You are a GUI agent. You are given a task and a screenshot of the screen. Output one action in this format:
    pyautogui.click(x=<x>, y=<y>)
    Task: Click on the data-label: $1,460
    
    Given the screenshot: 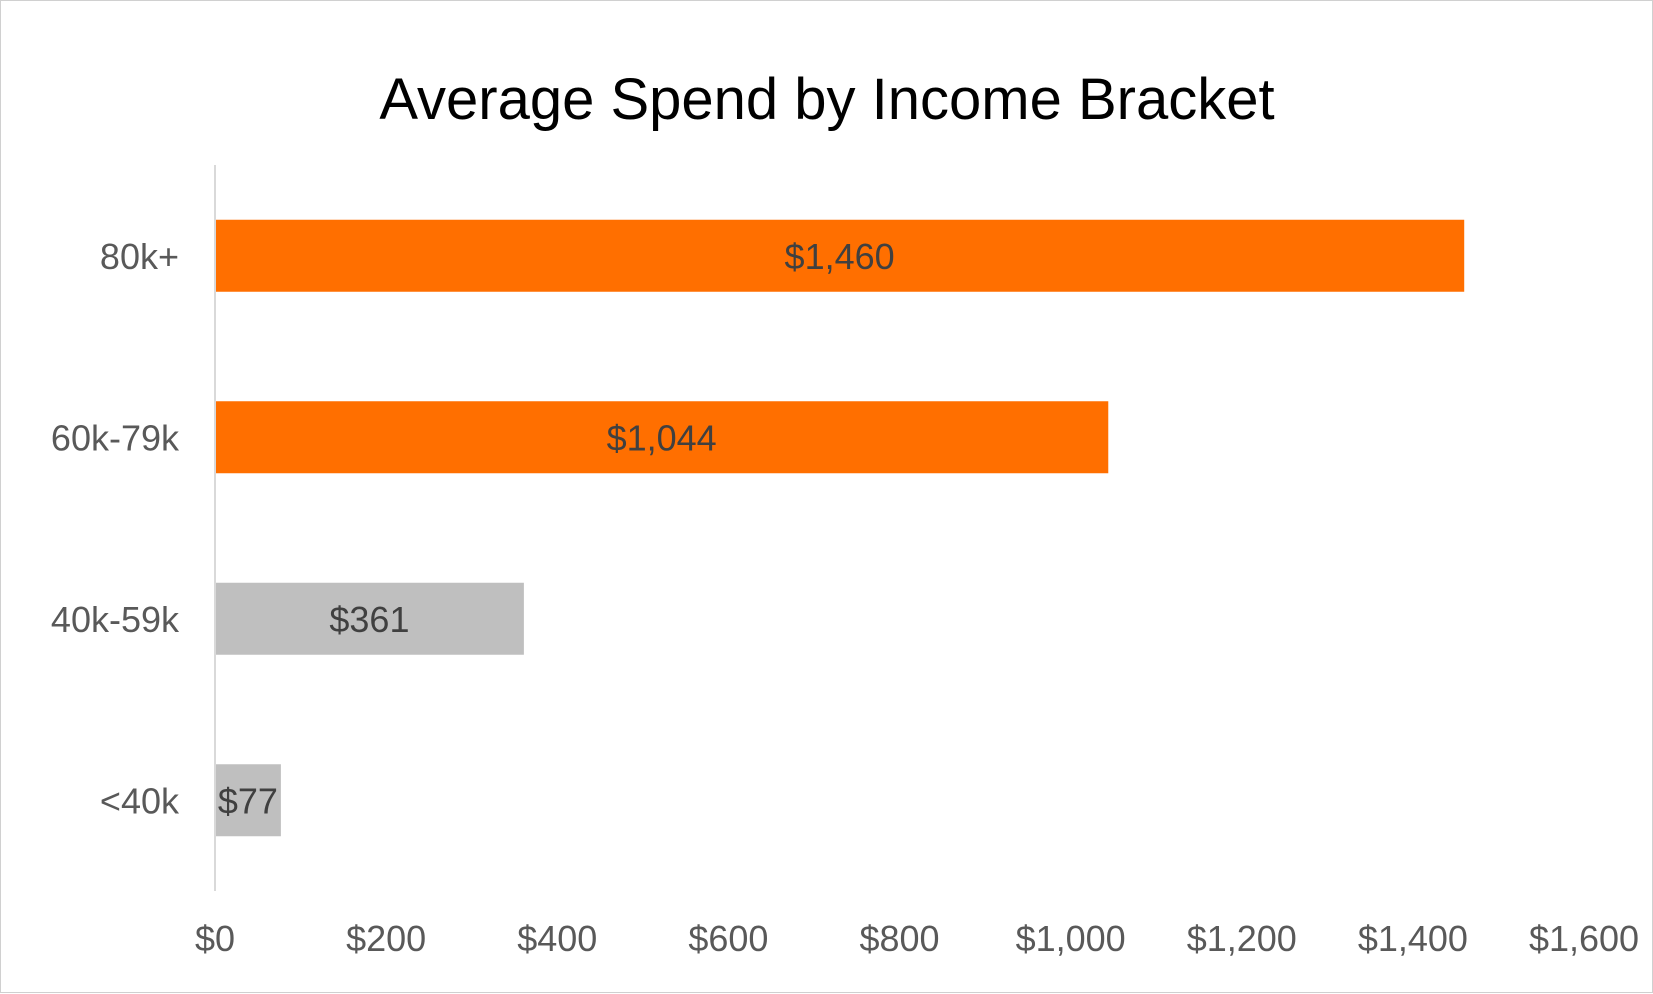 What is the action you would take?
    pyautogui.click(x=840, y=256)
    